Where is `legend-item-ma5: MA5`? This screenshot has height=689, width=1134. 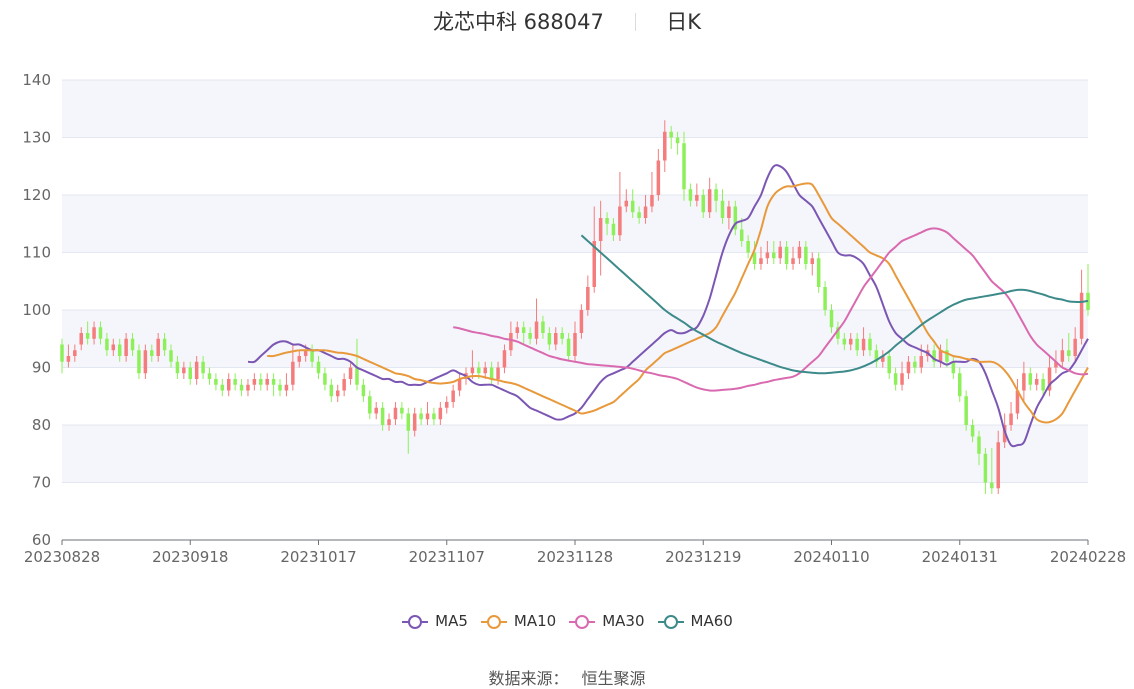 legend-item-ma5: MA5 is located at coordinates (434, 621).